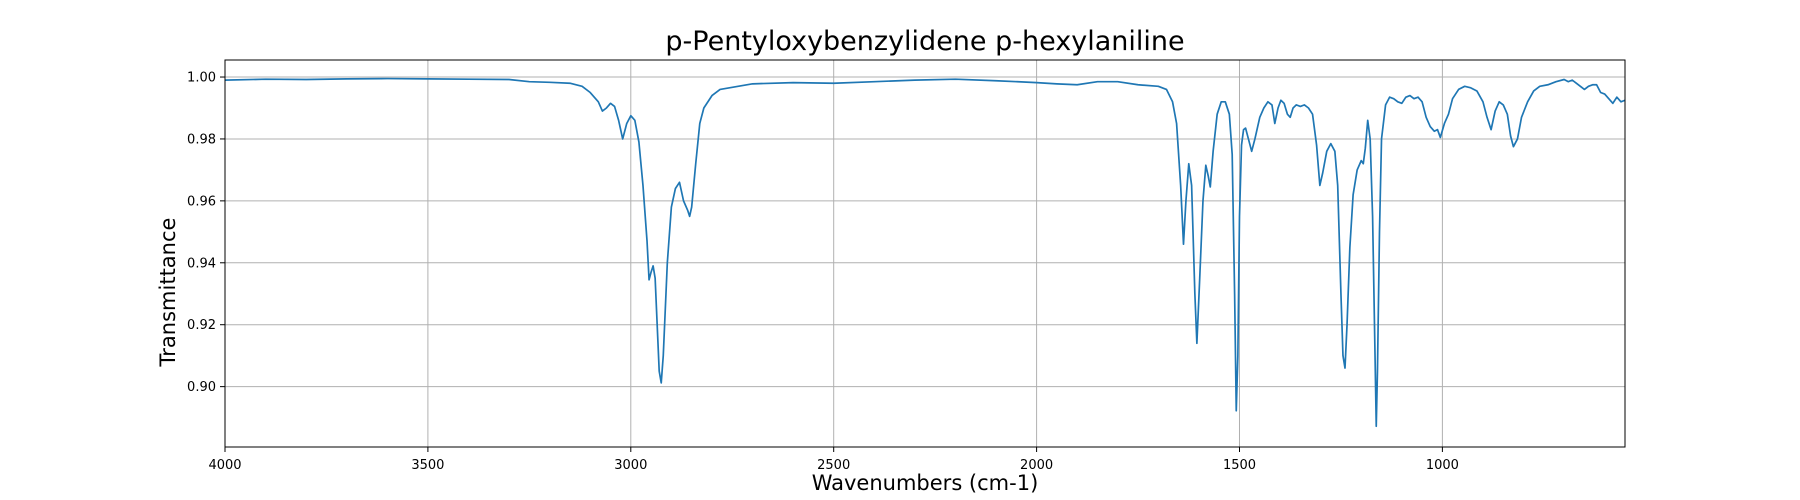 The height and width of the screenshot is (500, 1800). I want to click on x-tick-label: 2000, so click(1036, 465).